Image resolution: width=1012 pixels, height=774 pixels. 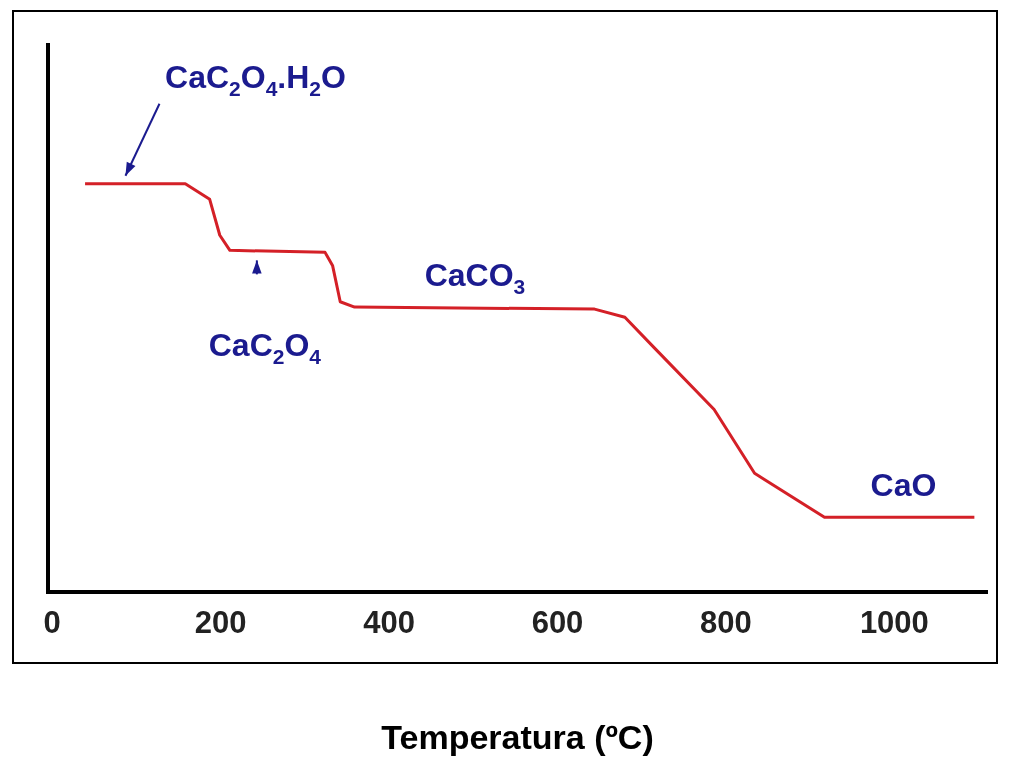 What do you see at coordinates (894, 623) in the screenshot?
I see `x-tick-label: 1000` at bounding box center [894, 623].